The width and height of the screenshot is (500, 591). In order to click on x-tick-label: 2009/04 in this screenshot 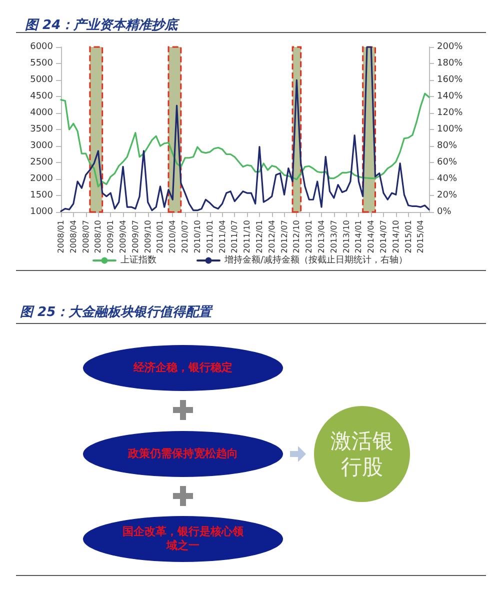, I will do `click(123, 237)`.